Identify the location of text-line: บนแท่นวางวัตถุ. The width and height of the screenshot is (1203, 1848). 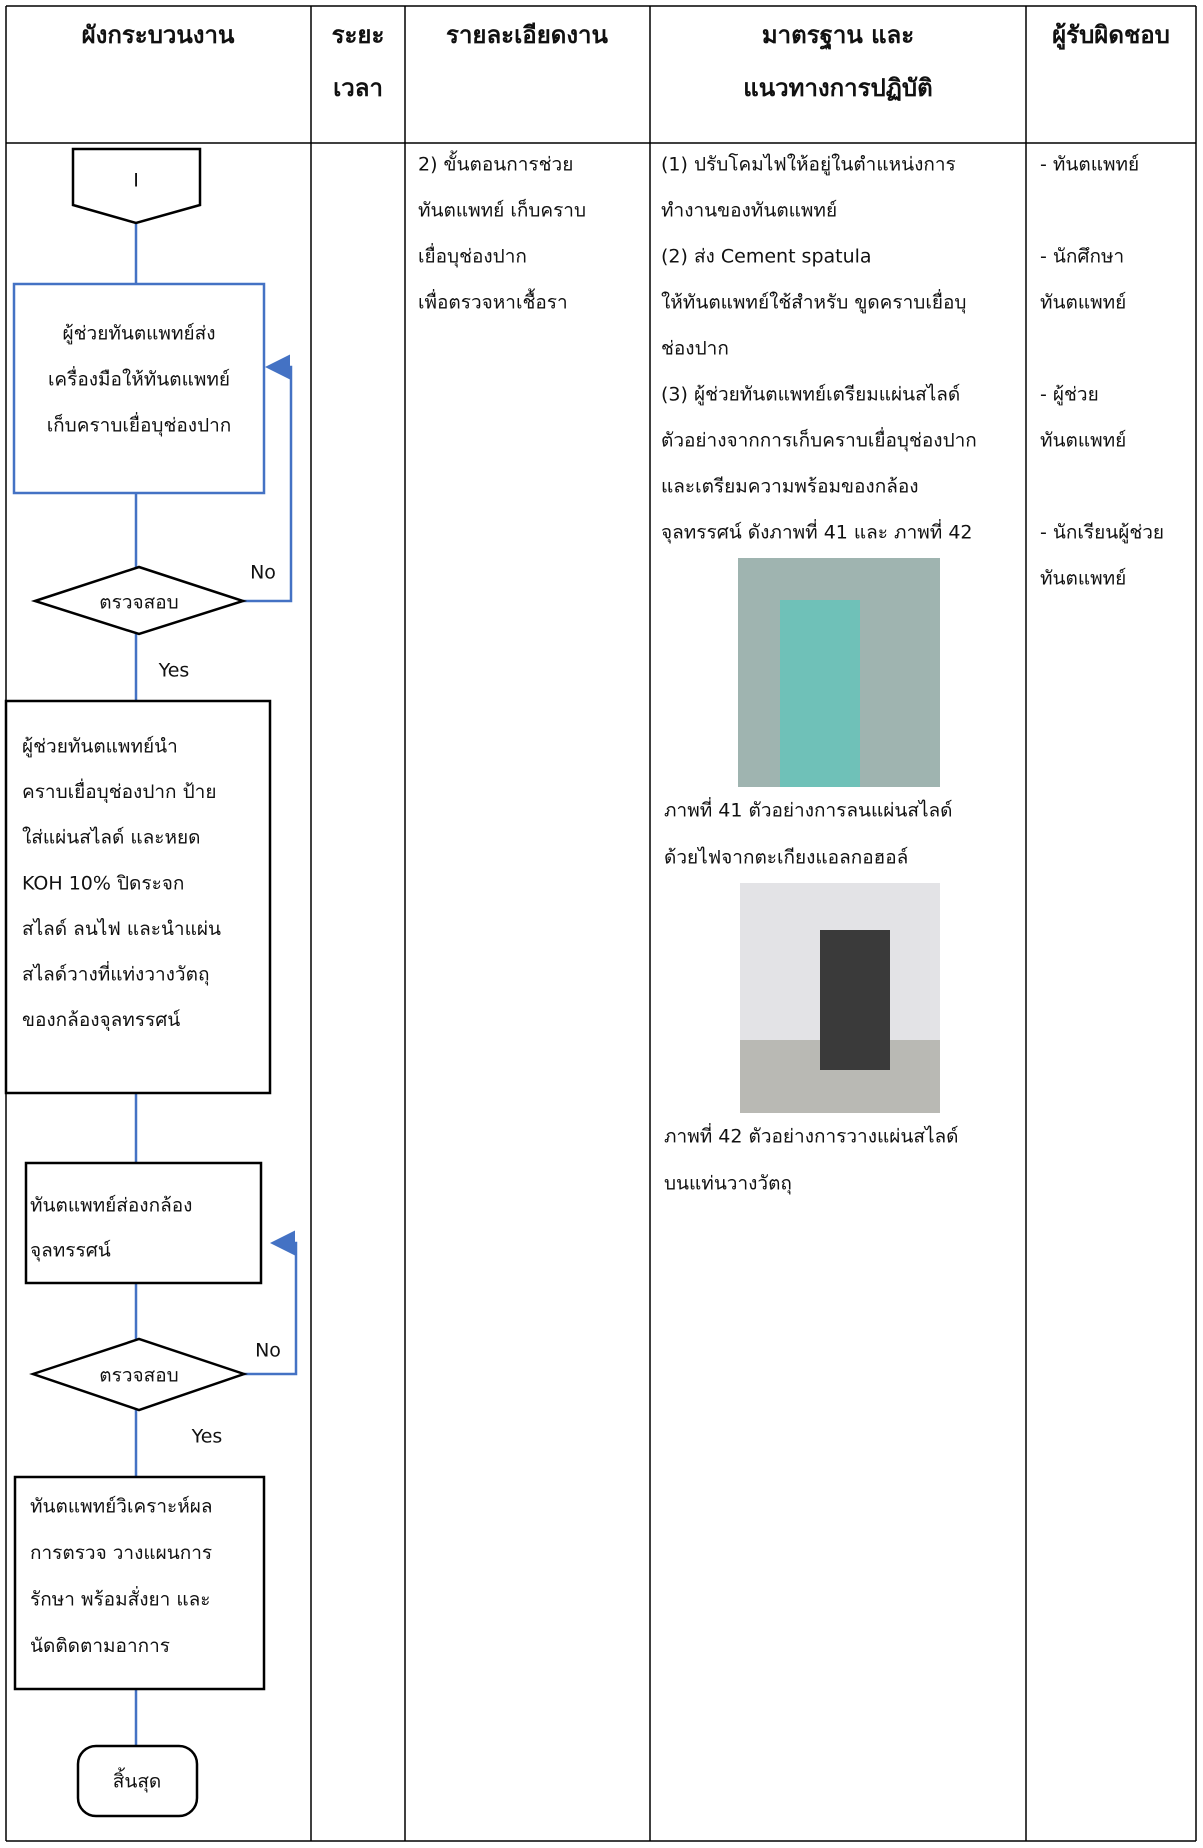
(728, 1184).